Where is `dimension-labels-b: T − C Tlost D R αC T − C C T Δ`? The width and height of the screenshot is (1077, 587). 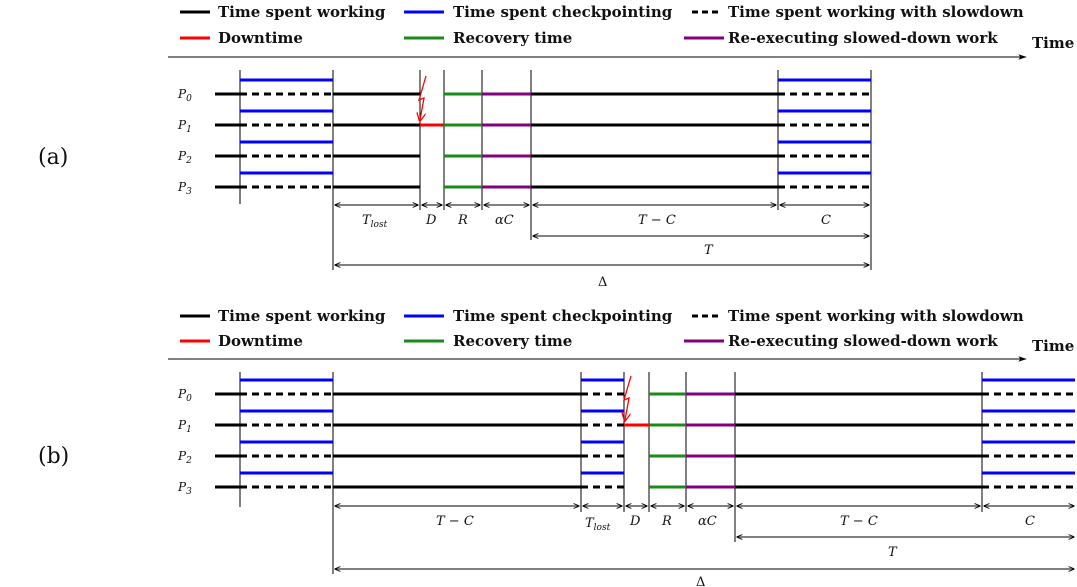
dimension-labels-b: T − C Tlost D R αC T − C C T Δ is located at coordinates (735, 550).